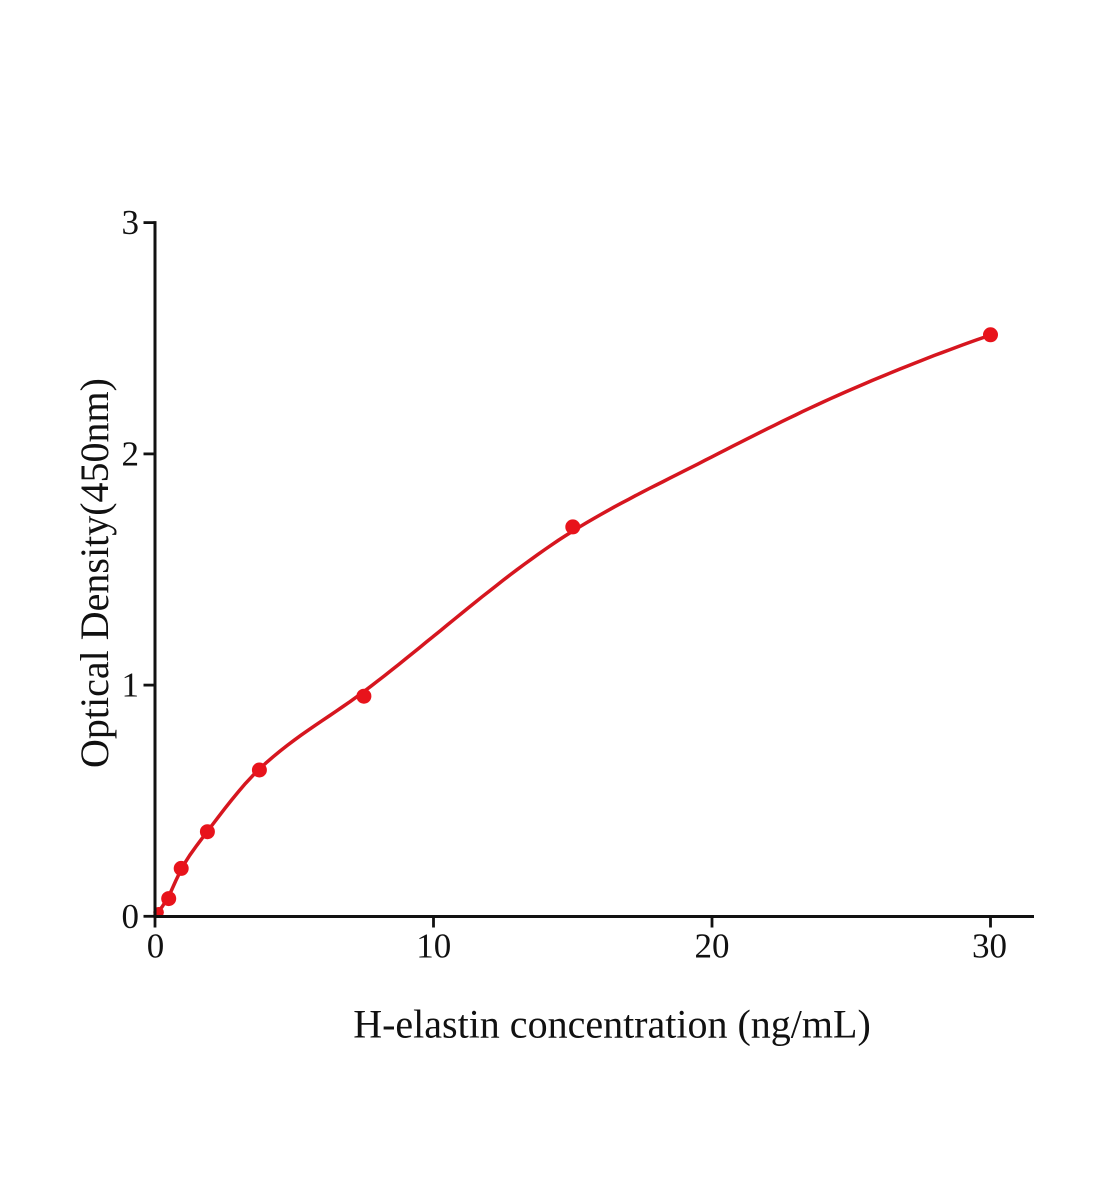 This screenshot has width=1104, height=1200. I want to click on svg-text: 2, so click(131, 453).